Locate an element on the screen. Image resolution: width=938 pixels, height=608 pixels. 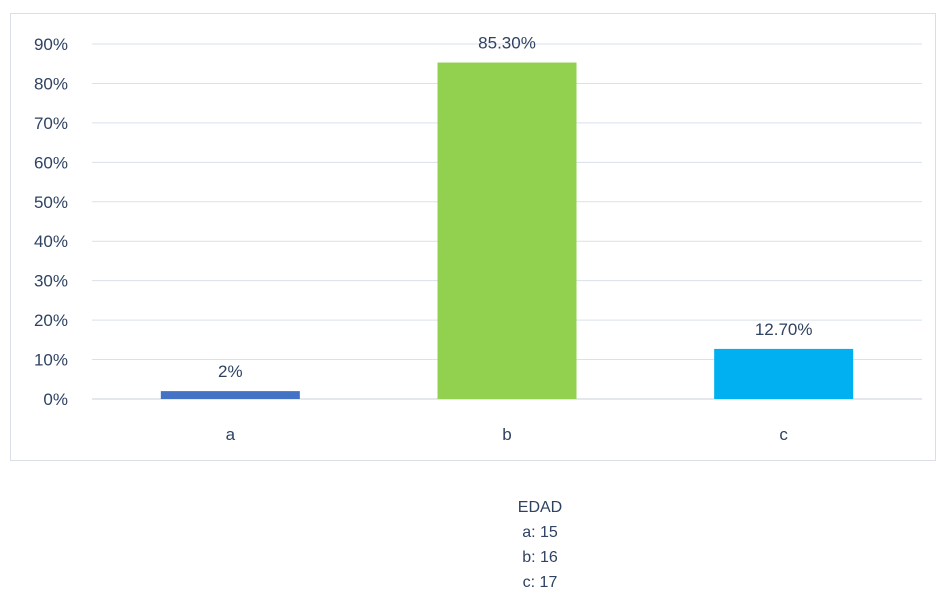
y-tick-label: 80% is located at coordinates (51, 83).